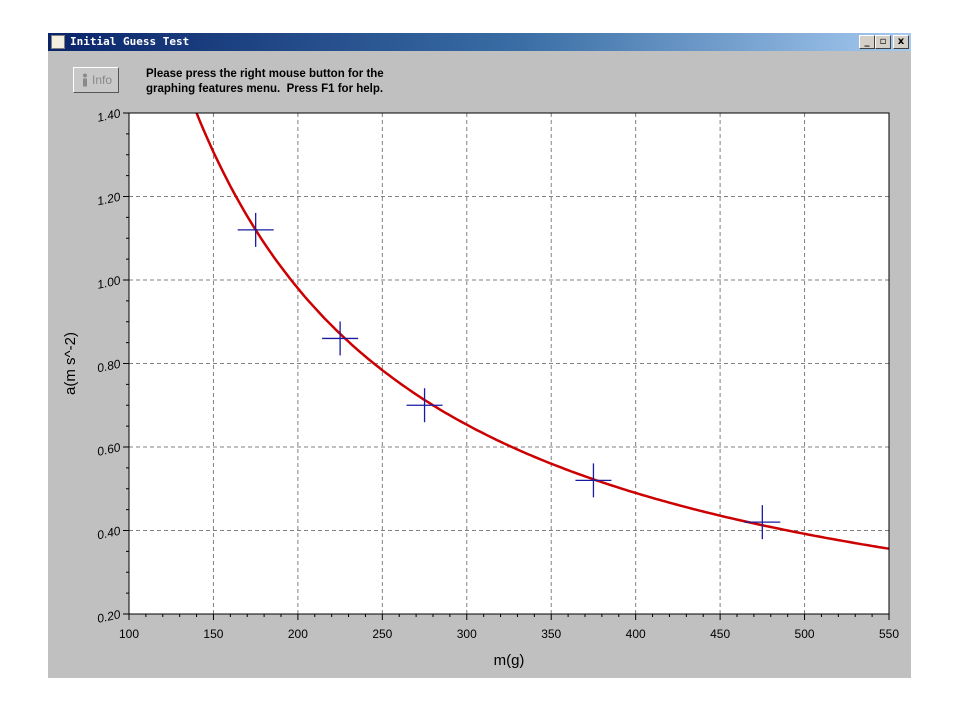 The width and height of the screenshot is (960, 720). What do you see at coordinates (70, 363) in the screenshot?
I see `y-axis-label: a(m s^-2)` at bounding box center [70, 363].